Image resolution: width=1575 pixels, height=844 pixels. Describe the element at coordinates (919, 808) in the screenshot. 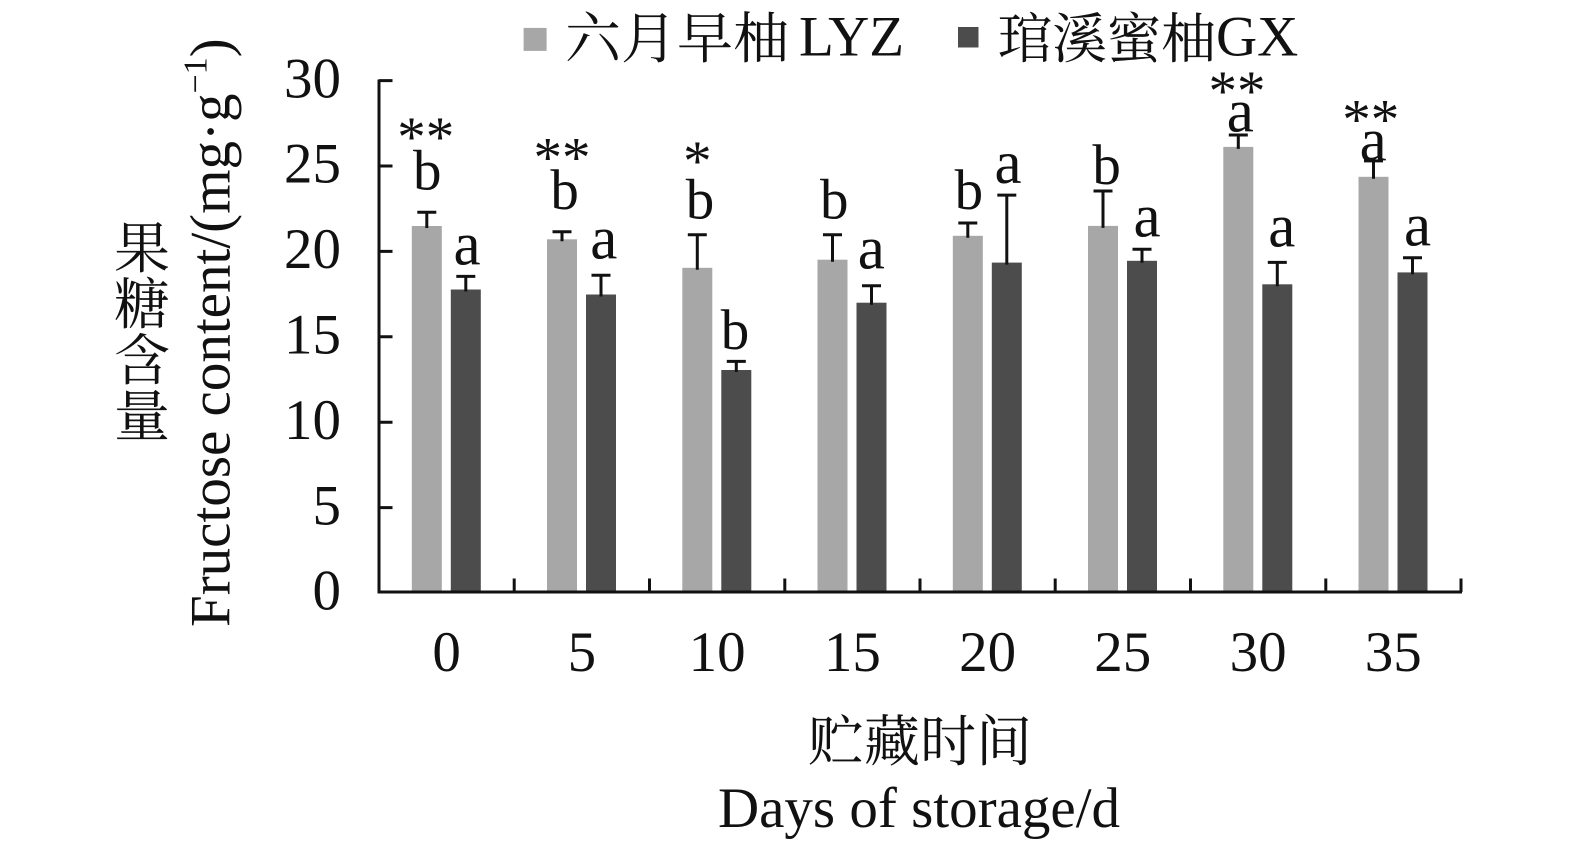

I see `svg-text: Days of storage/d` at that location.